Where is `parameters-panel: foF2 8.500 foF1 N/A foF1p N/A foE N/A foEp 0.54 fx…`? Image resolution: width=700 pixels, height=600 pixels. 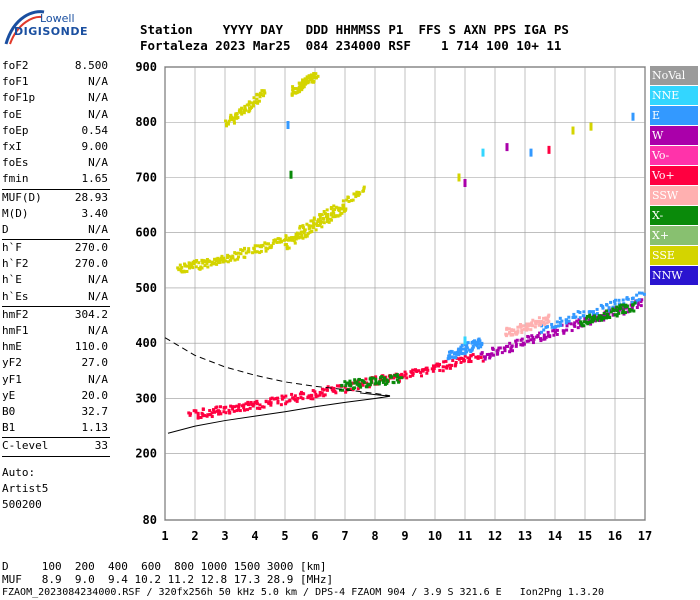
parameters-panel: foF2 8.500 foF1 N/A foF1p N/A foE N/A foEp 0.54 fx… is located at coordinates (56, 285).